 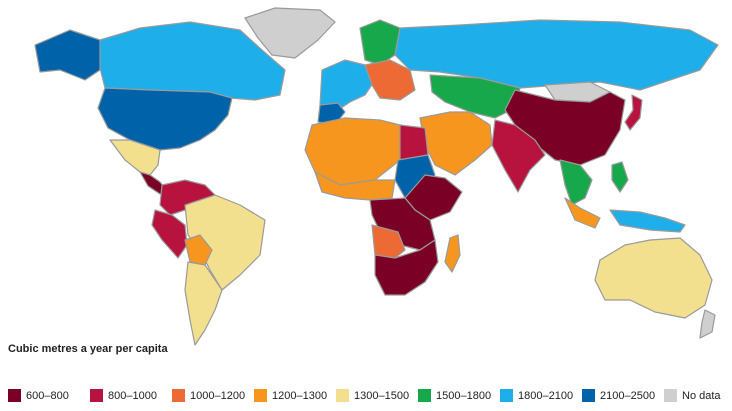 What do you see at coordinates (653, 278) in the screenshot?
I see `australia` at bounding box center [653, 278].